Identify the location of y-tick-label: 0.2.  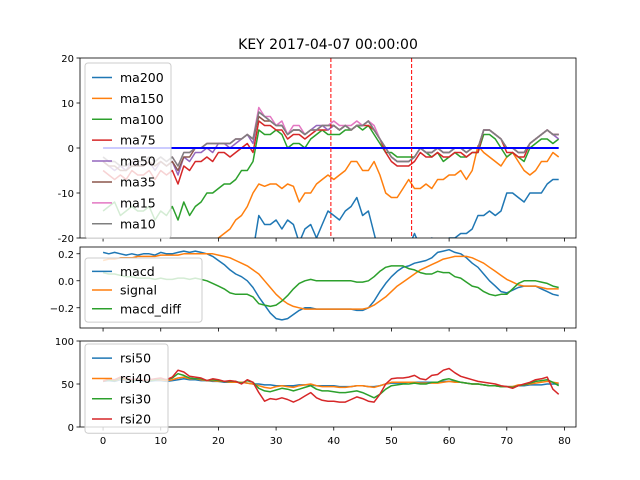
(66, 255).